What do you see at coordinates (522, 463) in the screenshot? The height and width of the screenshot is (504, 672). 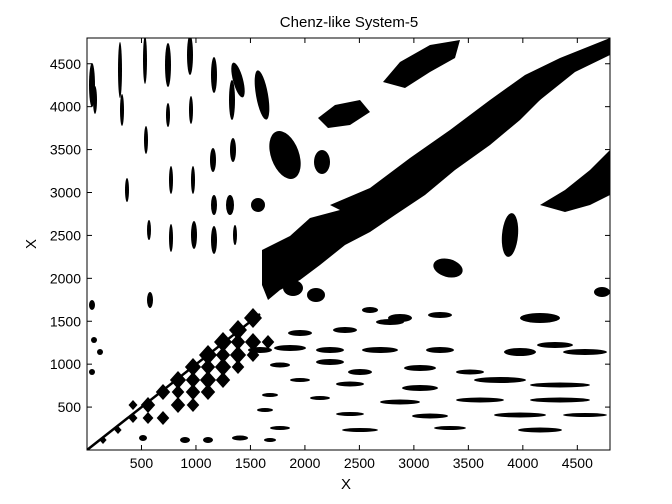 I see `x-tick-label: 4000` at bounding box center [522, 463].